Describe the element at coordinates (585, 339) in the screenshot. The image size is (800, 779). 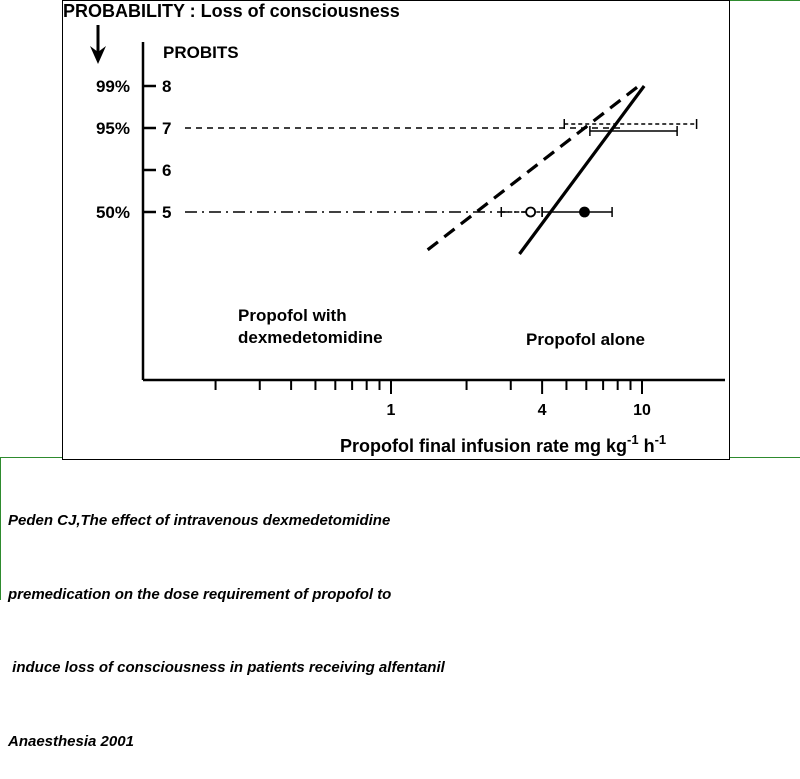
I see `annotation-propofol-alone: Propofol alone` at that location.